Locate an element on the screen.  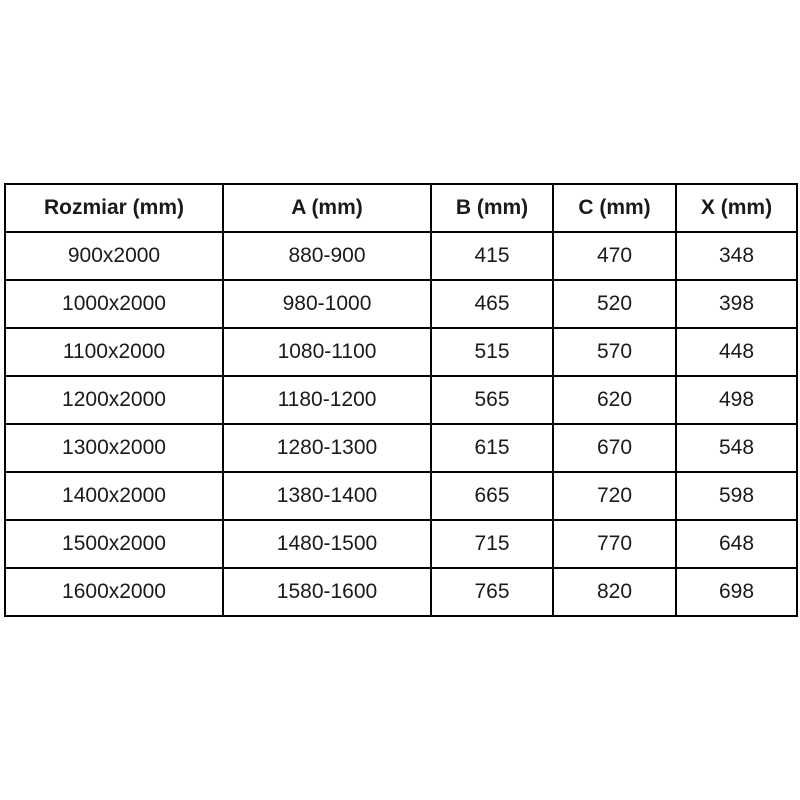
table-cell: 1200x2000 is located at coordinates (114, 400).